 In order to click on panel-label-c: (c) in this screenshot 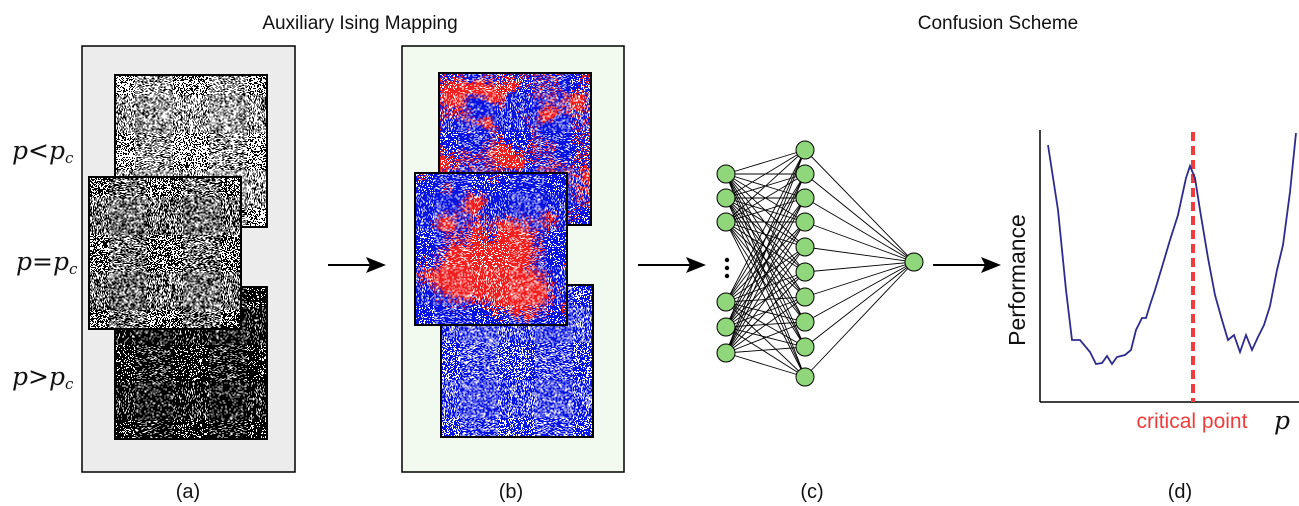, I will do `click(811, 492)`.